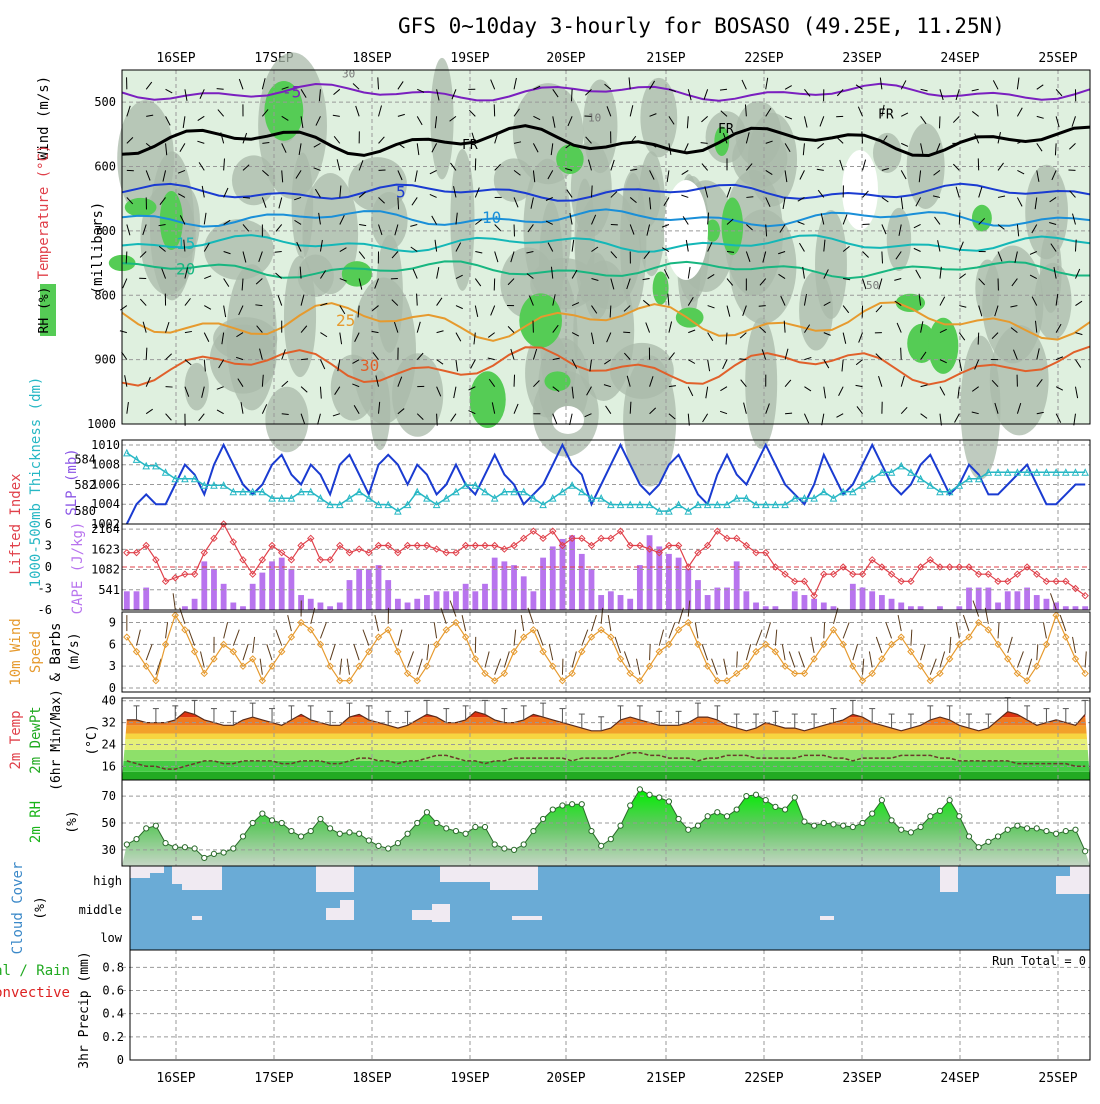 This screenshot has height=1104, width=1100. I want to click on bottom-date-label: 22SEP, so click(763, 1078).